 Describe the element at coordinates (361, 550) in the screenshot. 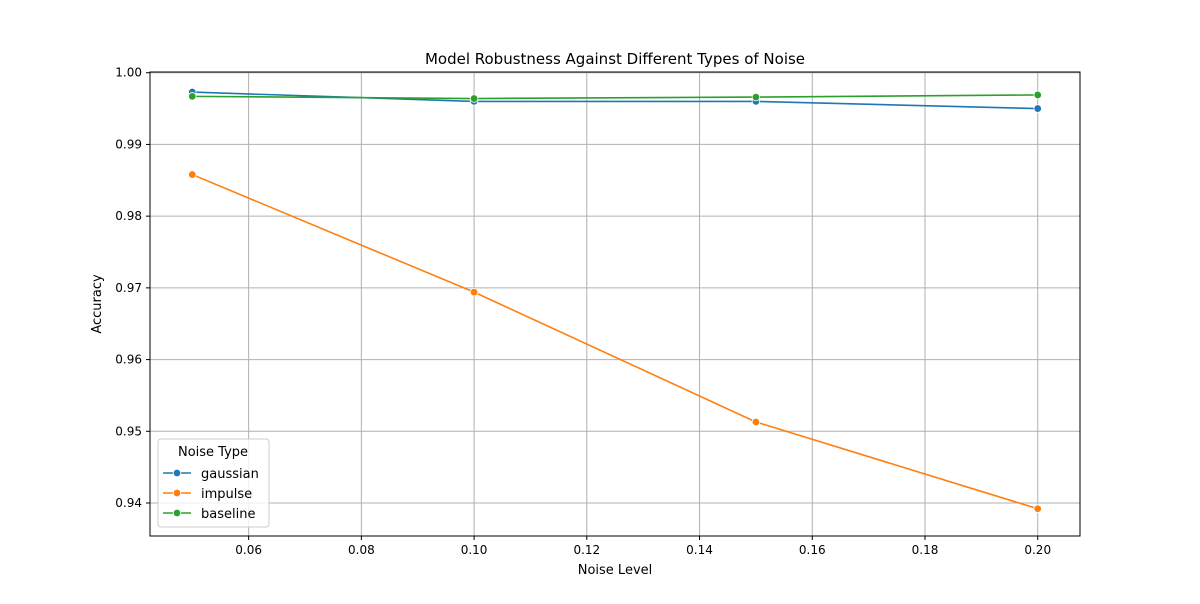

I see `x-tick-label: 0.08` at that location.